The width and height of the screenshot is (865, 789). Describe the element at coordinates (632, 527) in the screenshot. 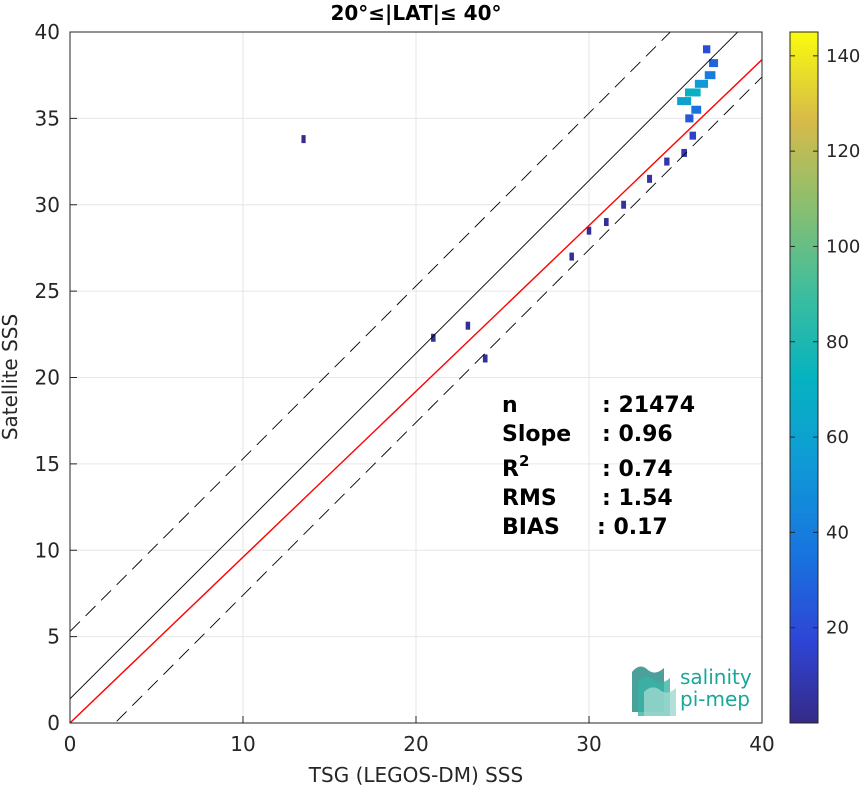

I see `stat-bias-value: : 0.17` at that location.